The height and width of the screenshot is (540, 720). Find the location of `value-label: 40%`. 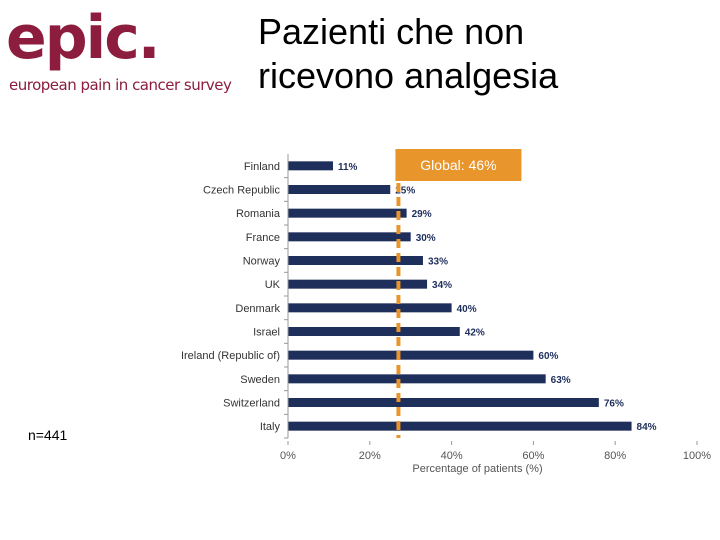

value-label: 40% is located at coordinates (467, 309).